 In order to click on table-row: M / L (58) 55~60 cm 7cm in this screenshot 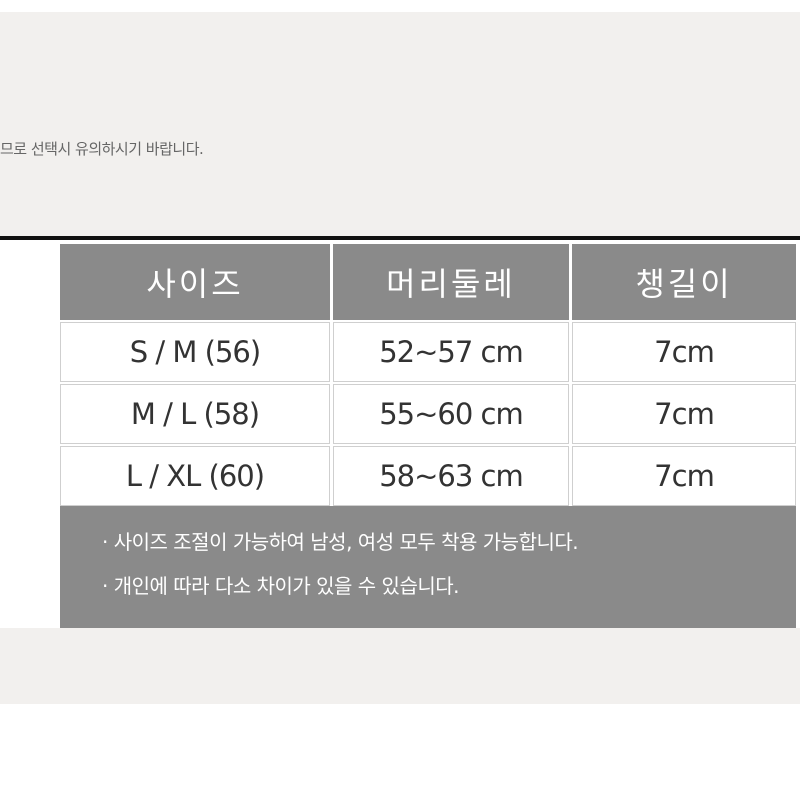, I will do `click(428, 414)`.